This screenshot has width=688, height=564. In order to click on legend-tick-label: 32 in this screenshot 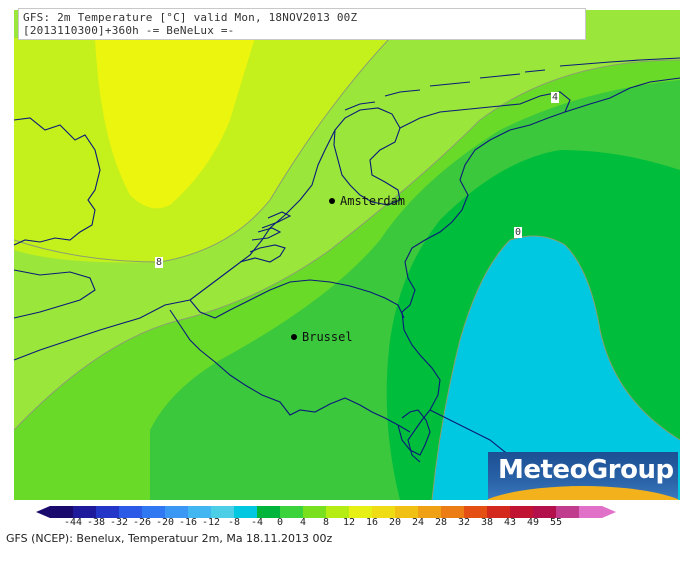, I will do `click(464, 522)`.